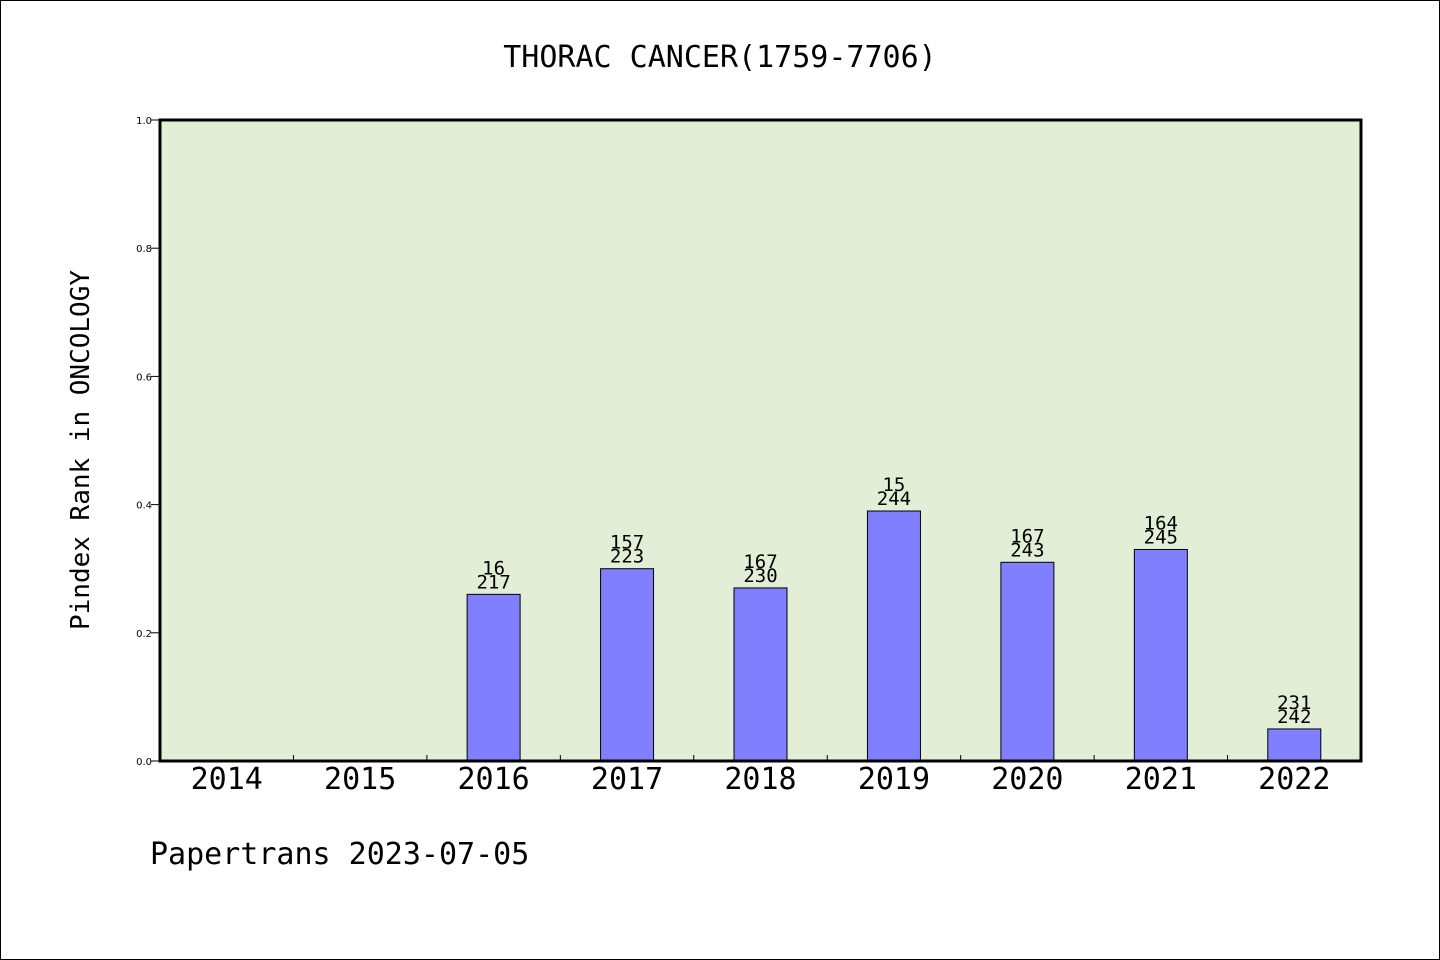  I want to click on y-tick-label-4: 0.8, so click(144, 249).